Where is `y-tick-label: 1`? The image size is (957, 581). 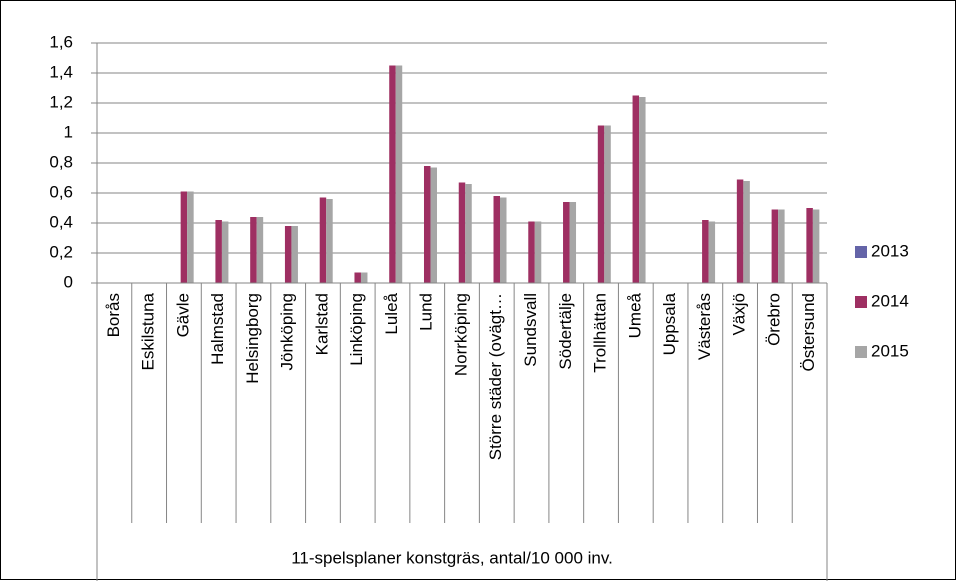 y-tick-label: 1 is located at coordinates (68, 131).